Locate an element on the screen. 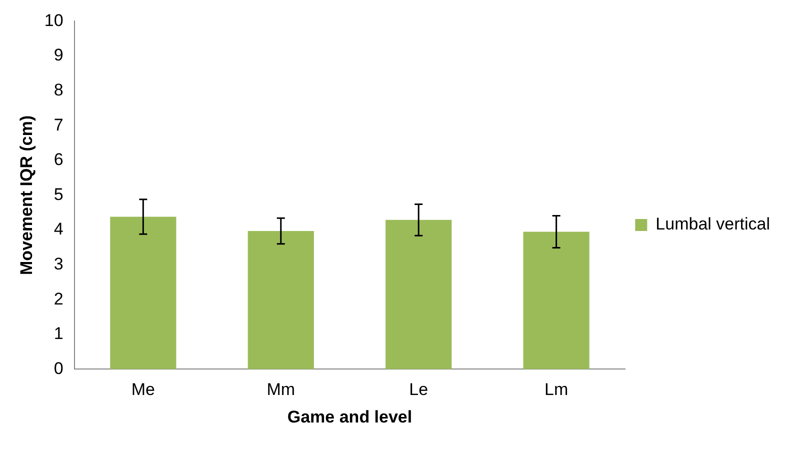 The width and height of the screenshot is (798, 450). y-tick-label: 9 is located at coordinates (59, 55).